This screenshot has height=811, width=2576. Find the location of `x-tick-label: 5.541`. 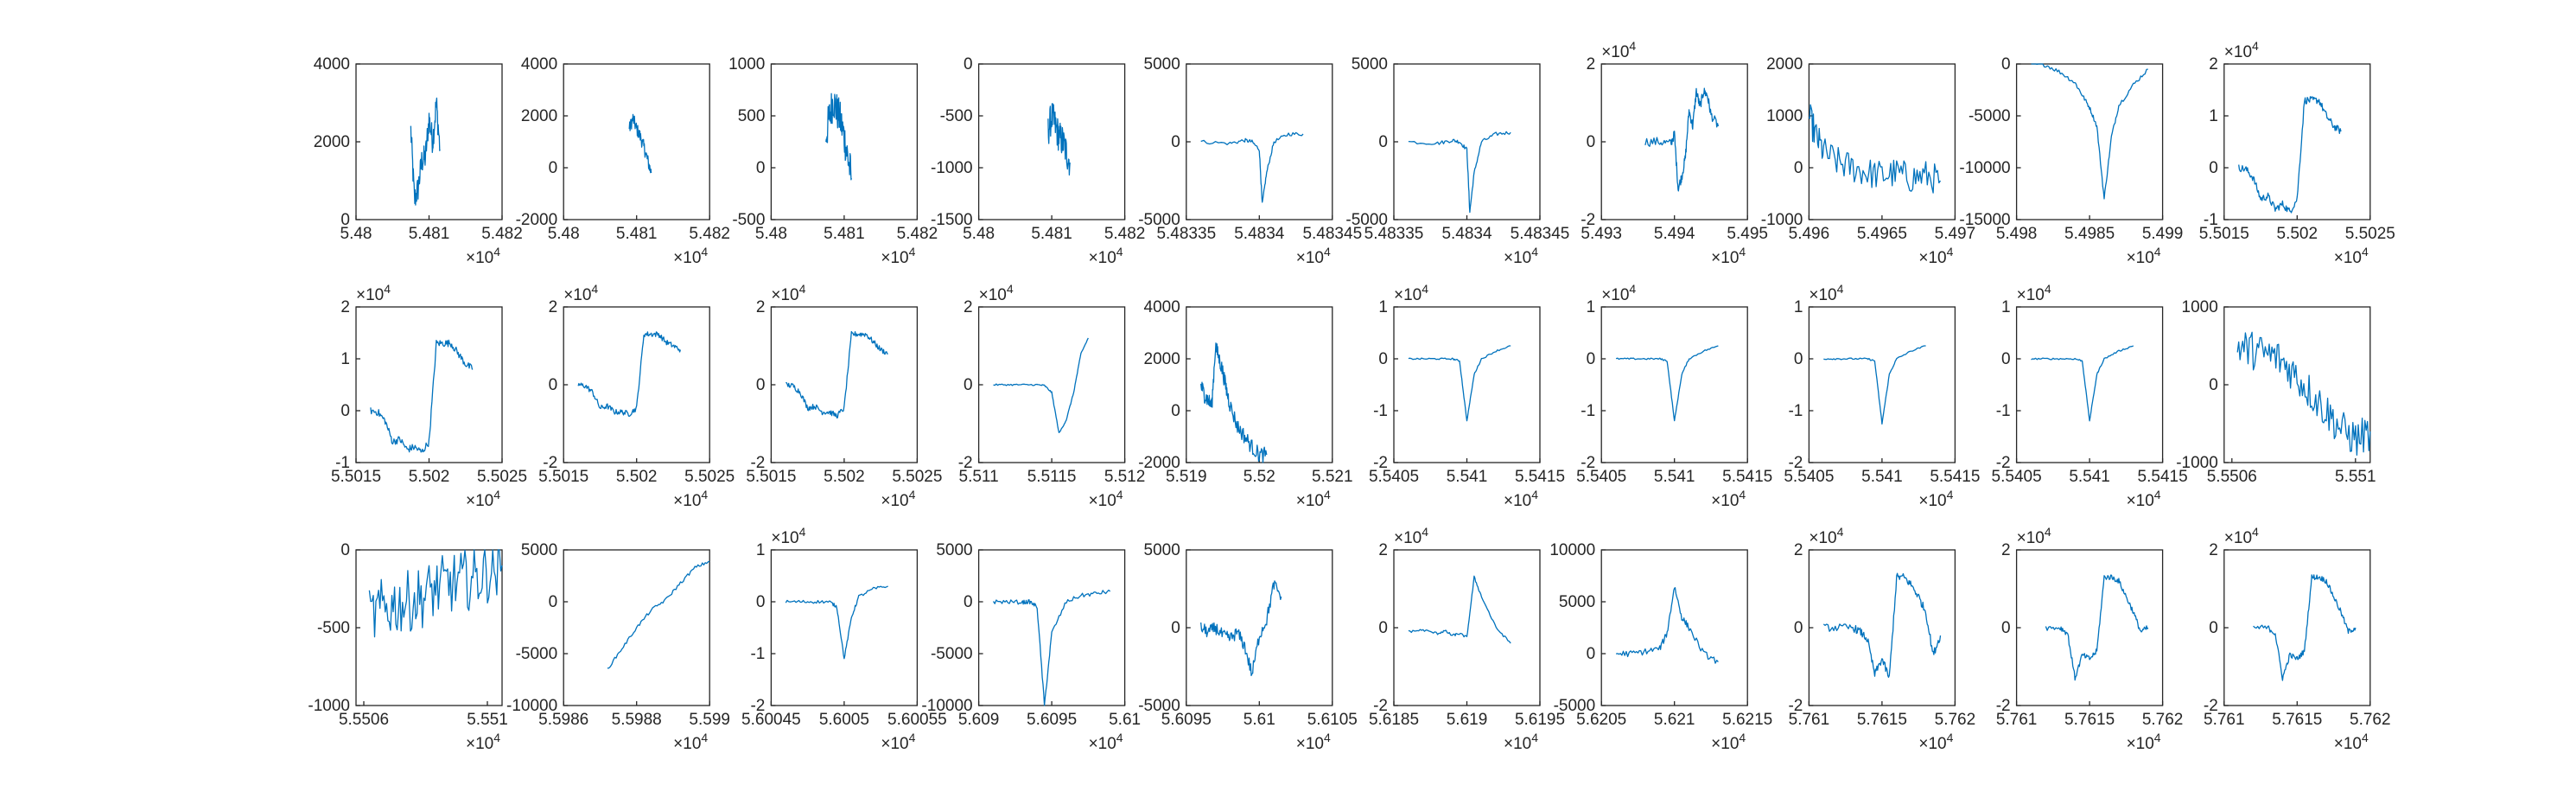

x-tick-label: 5.541 is located at coordinates (1467, 477).